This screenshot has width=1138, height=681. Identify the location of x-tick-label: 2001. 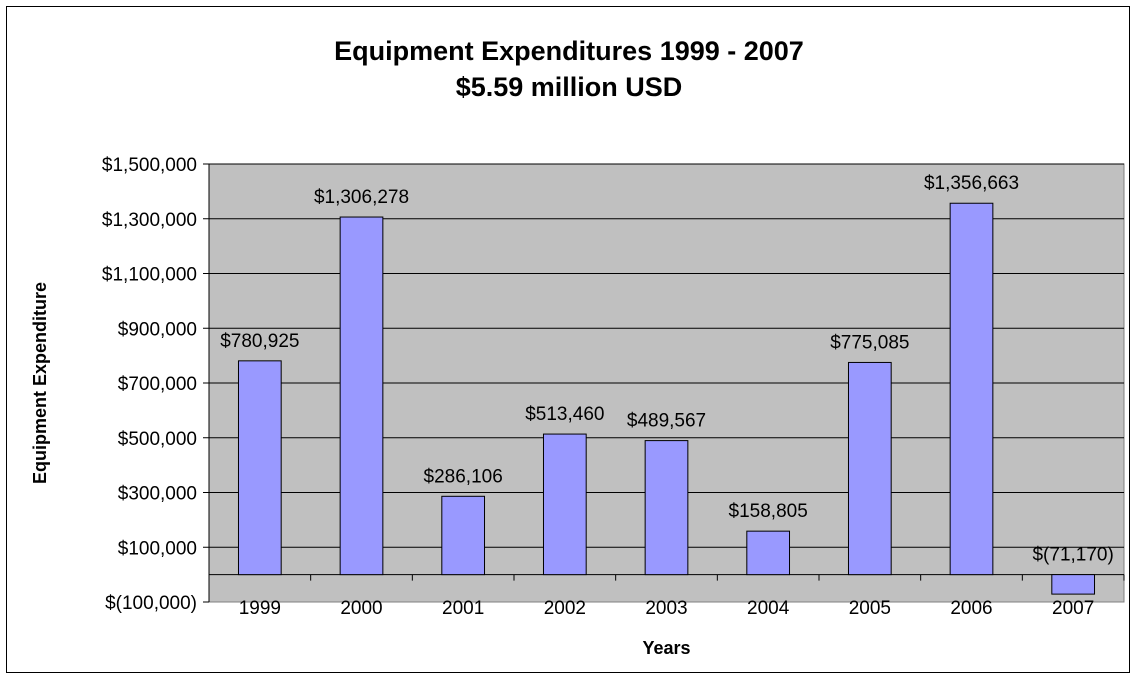
(463, 608).